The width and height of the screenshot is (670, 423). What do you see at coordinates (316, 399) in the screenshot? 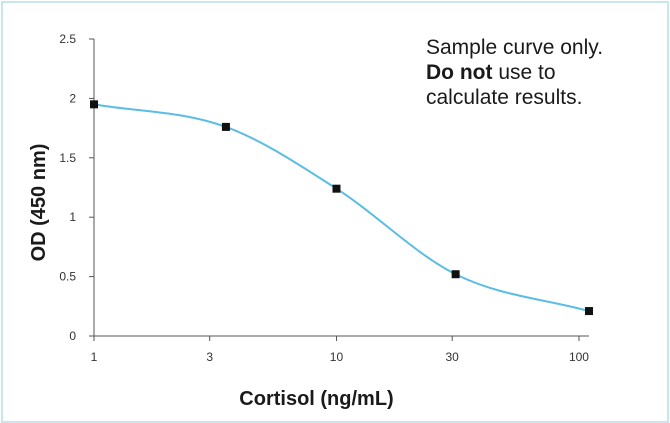
I see `x-axis-title: Cortisol (ng/mL)` at bounding box center [316, 399].